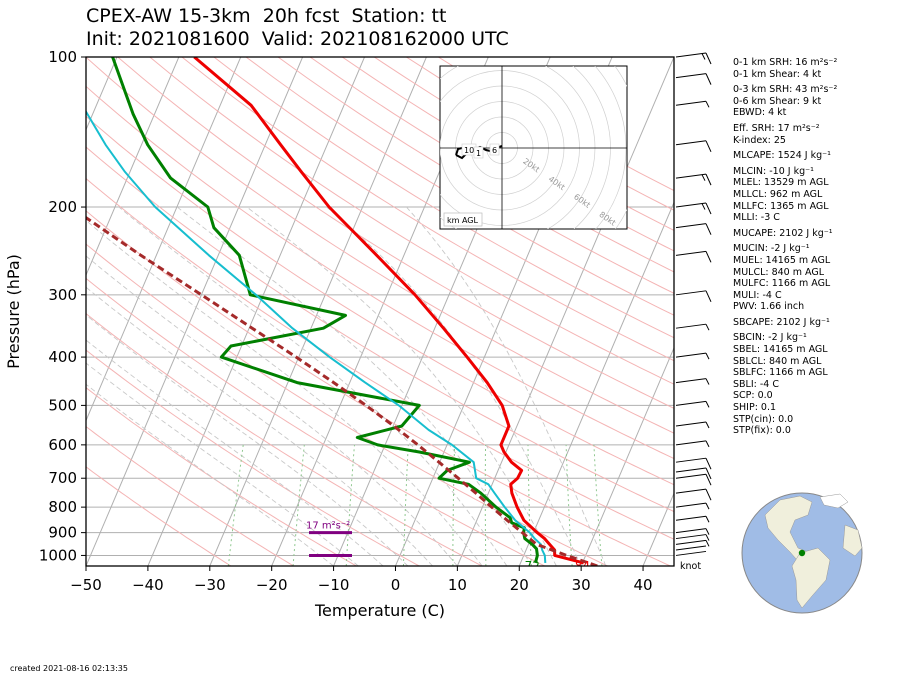 The height and width of the screenshot is (675, 906). What do you see at coordinates (519, 585) in the screenshot?
I see `x-tick-label: 20` at bounding box center [519, 585].